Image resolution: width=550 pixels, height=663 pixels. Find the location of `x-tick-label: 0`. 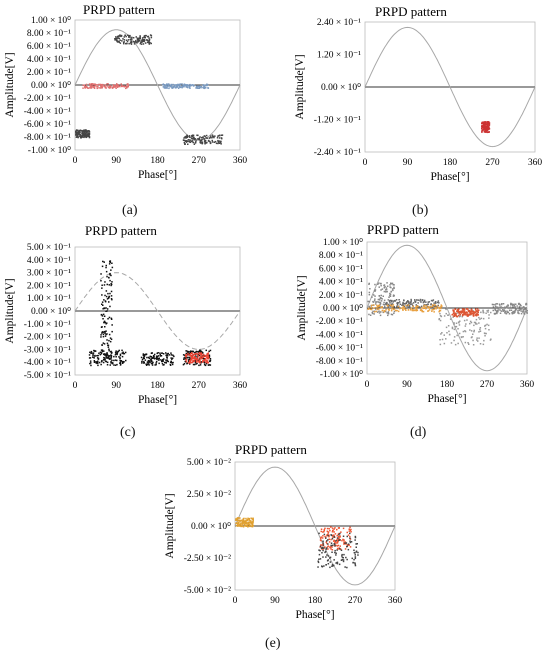

x-tick-label: 0 is located at coordinates (235, 601).